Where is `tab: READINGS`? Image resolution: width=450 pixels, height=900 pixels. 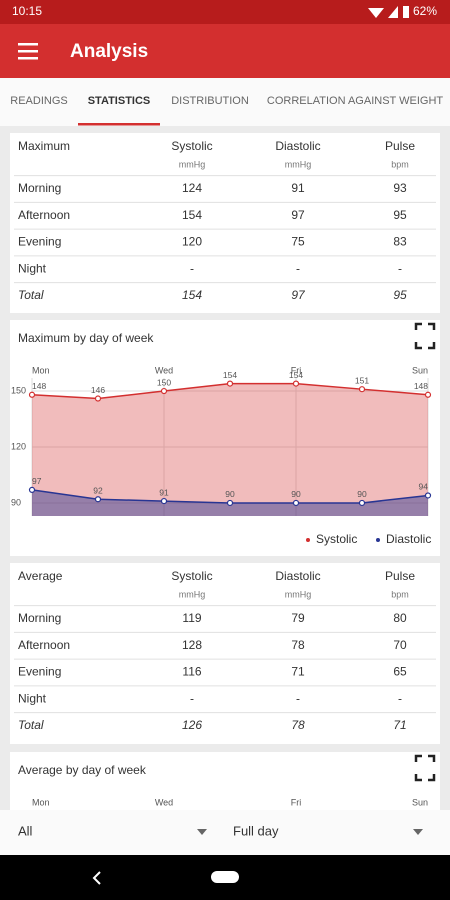
tab: READINGS is located at coordinates (38, 101).